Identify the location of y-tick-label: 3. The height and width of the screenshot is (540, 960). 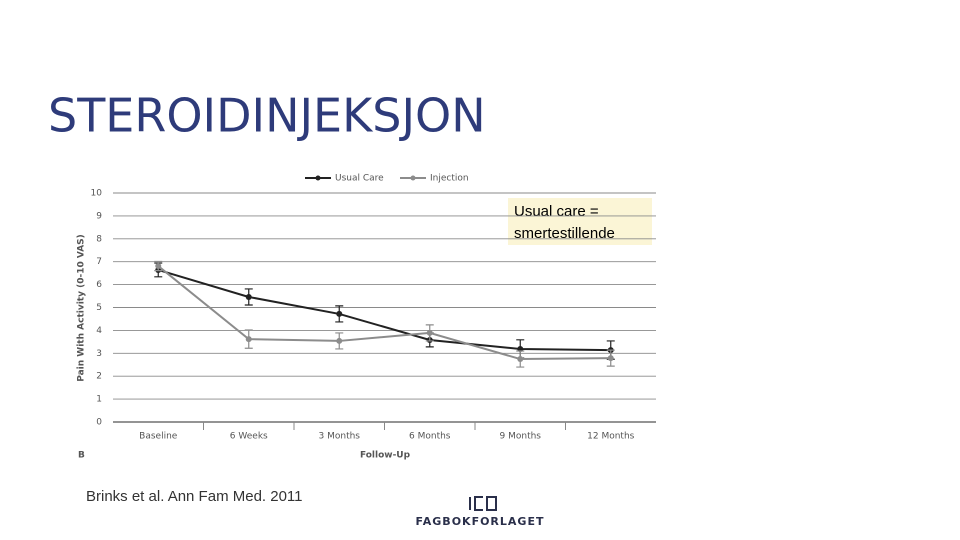
(99, 354).